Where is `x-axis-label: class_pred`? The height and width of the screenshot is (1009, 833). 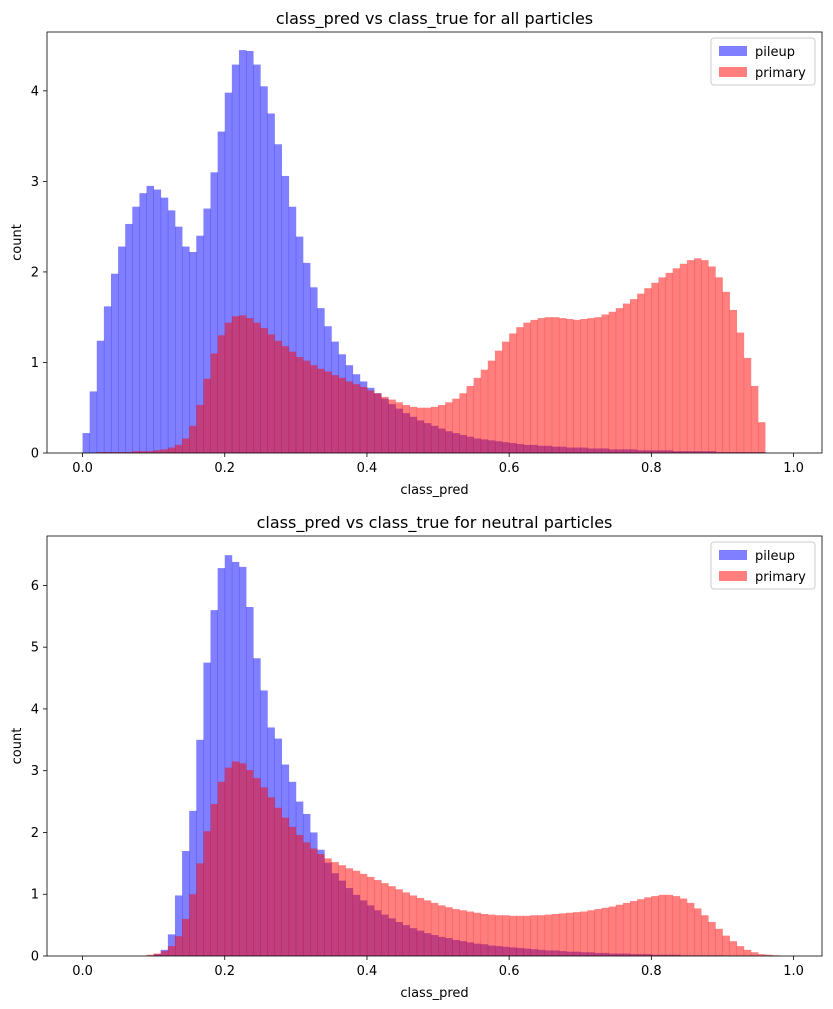
x-axis-label: class_pred is located at coordinates (434, 993).